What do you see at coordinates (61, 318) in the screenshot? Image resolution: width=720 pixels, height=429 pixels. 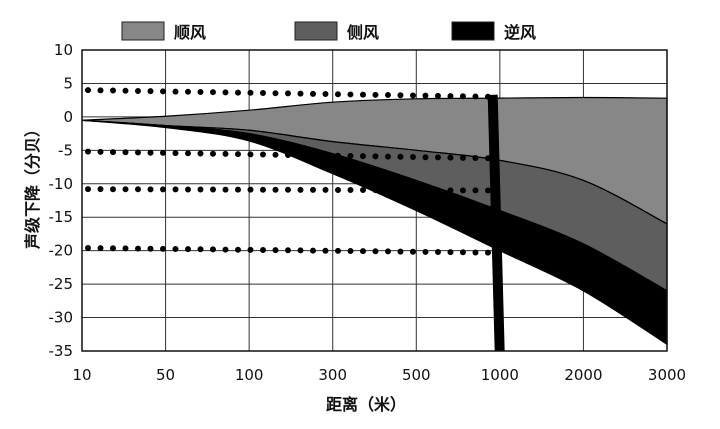 I see `y-tick-label-8: -30` at bounding box center [61, 318].